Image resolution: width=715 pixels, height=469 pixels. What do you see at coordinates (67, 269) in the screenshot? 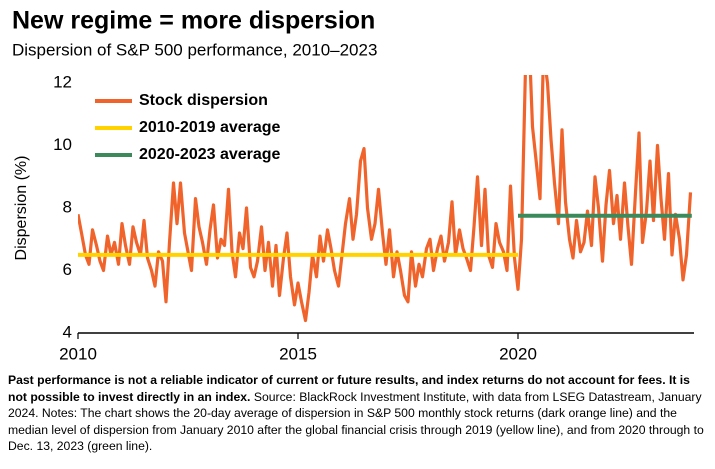
I see `y-tick-label: 6` at bounding box center [67, 269].